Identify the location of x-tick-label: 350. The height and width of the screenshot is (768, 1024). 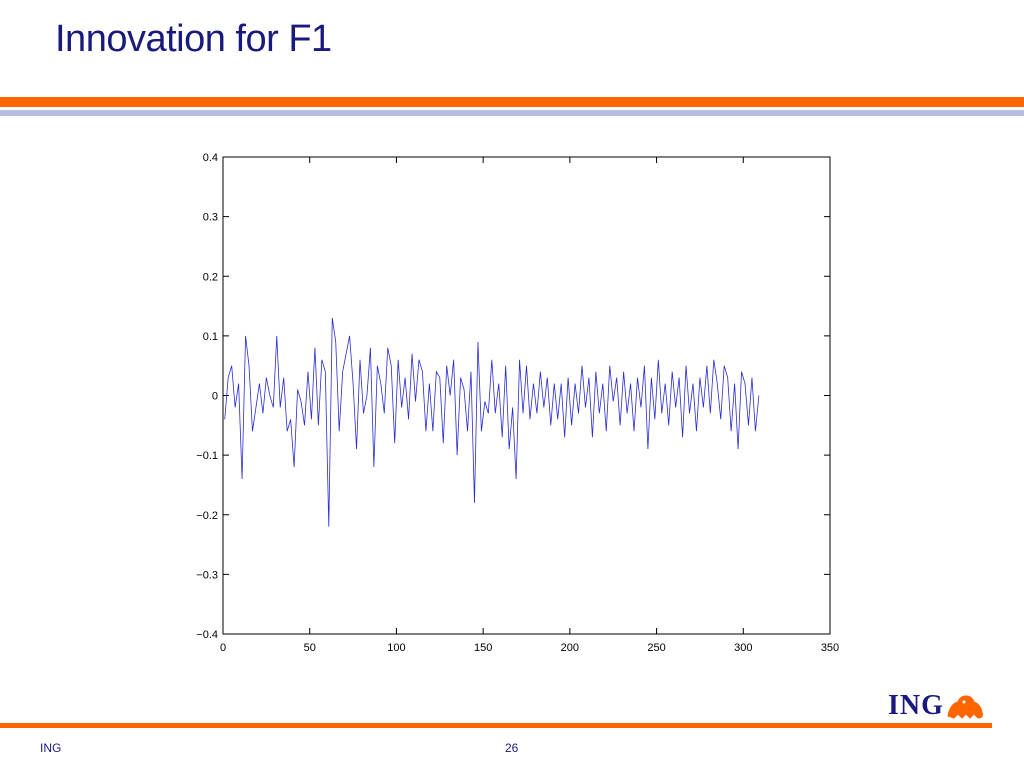
(830, 648).